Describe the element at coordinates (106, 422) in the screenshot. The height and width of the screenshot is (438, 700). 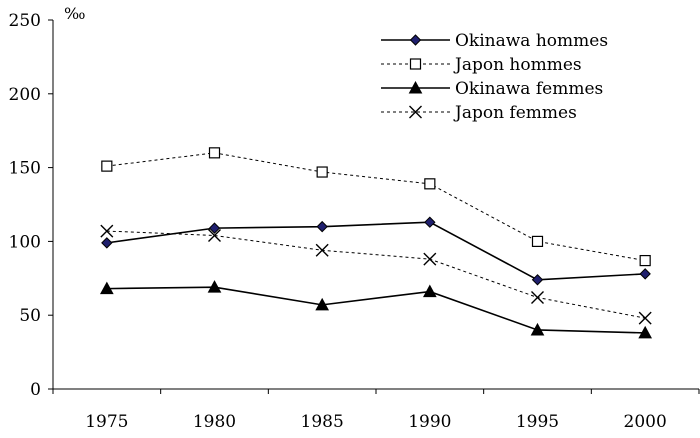
I see `x-tick-label: 1975` at that location.